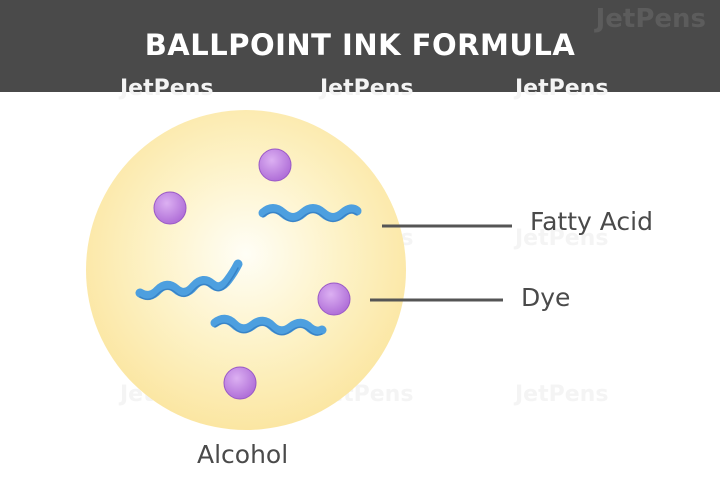 This screenshot has height=480, width=720. I want to click on fatty-acid-label: Fatty Acid, so click(591, 221).